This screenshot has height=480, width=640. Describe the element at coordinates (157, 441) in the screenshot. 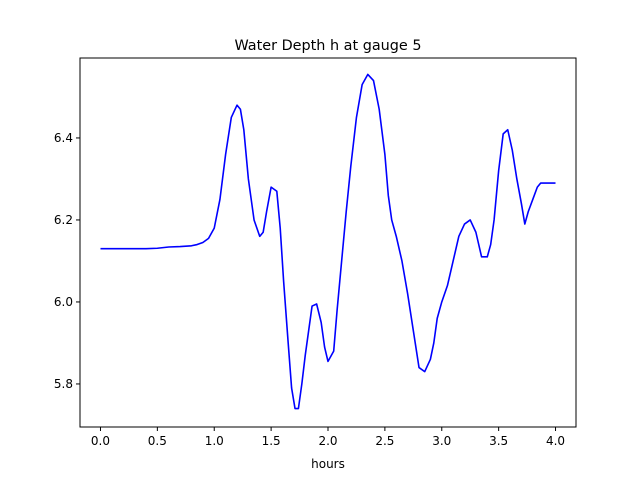

I see `x-tick-label: 0.5` at that location.